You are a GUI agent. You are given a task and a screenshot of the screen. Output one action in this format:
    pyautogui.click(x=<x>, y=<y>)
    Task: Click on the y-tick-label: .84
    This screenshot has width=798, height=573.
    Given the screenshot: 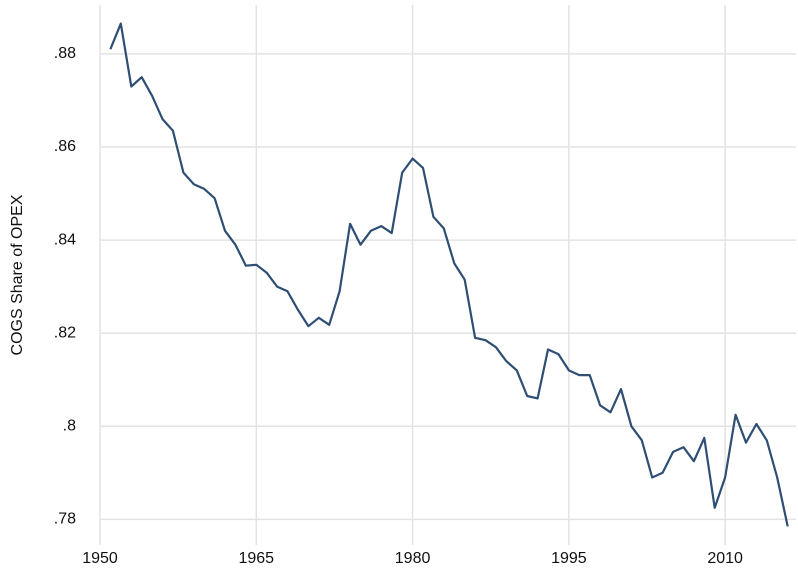 What is the action you would take?
    pyautogui.click(x=65, y=239)
    